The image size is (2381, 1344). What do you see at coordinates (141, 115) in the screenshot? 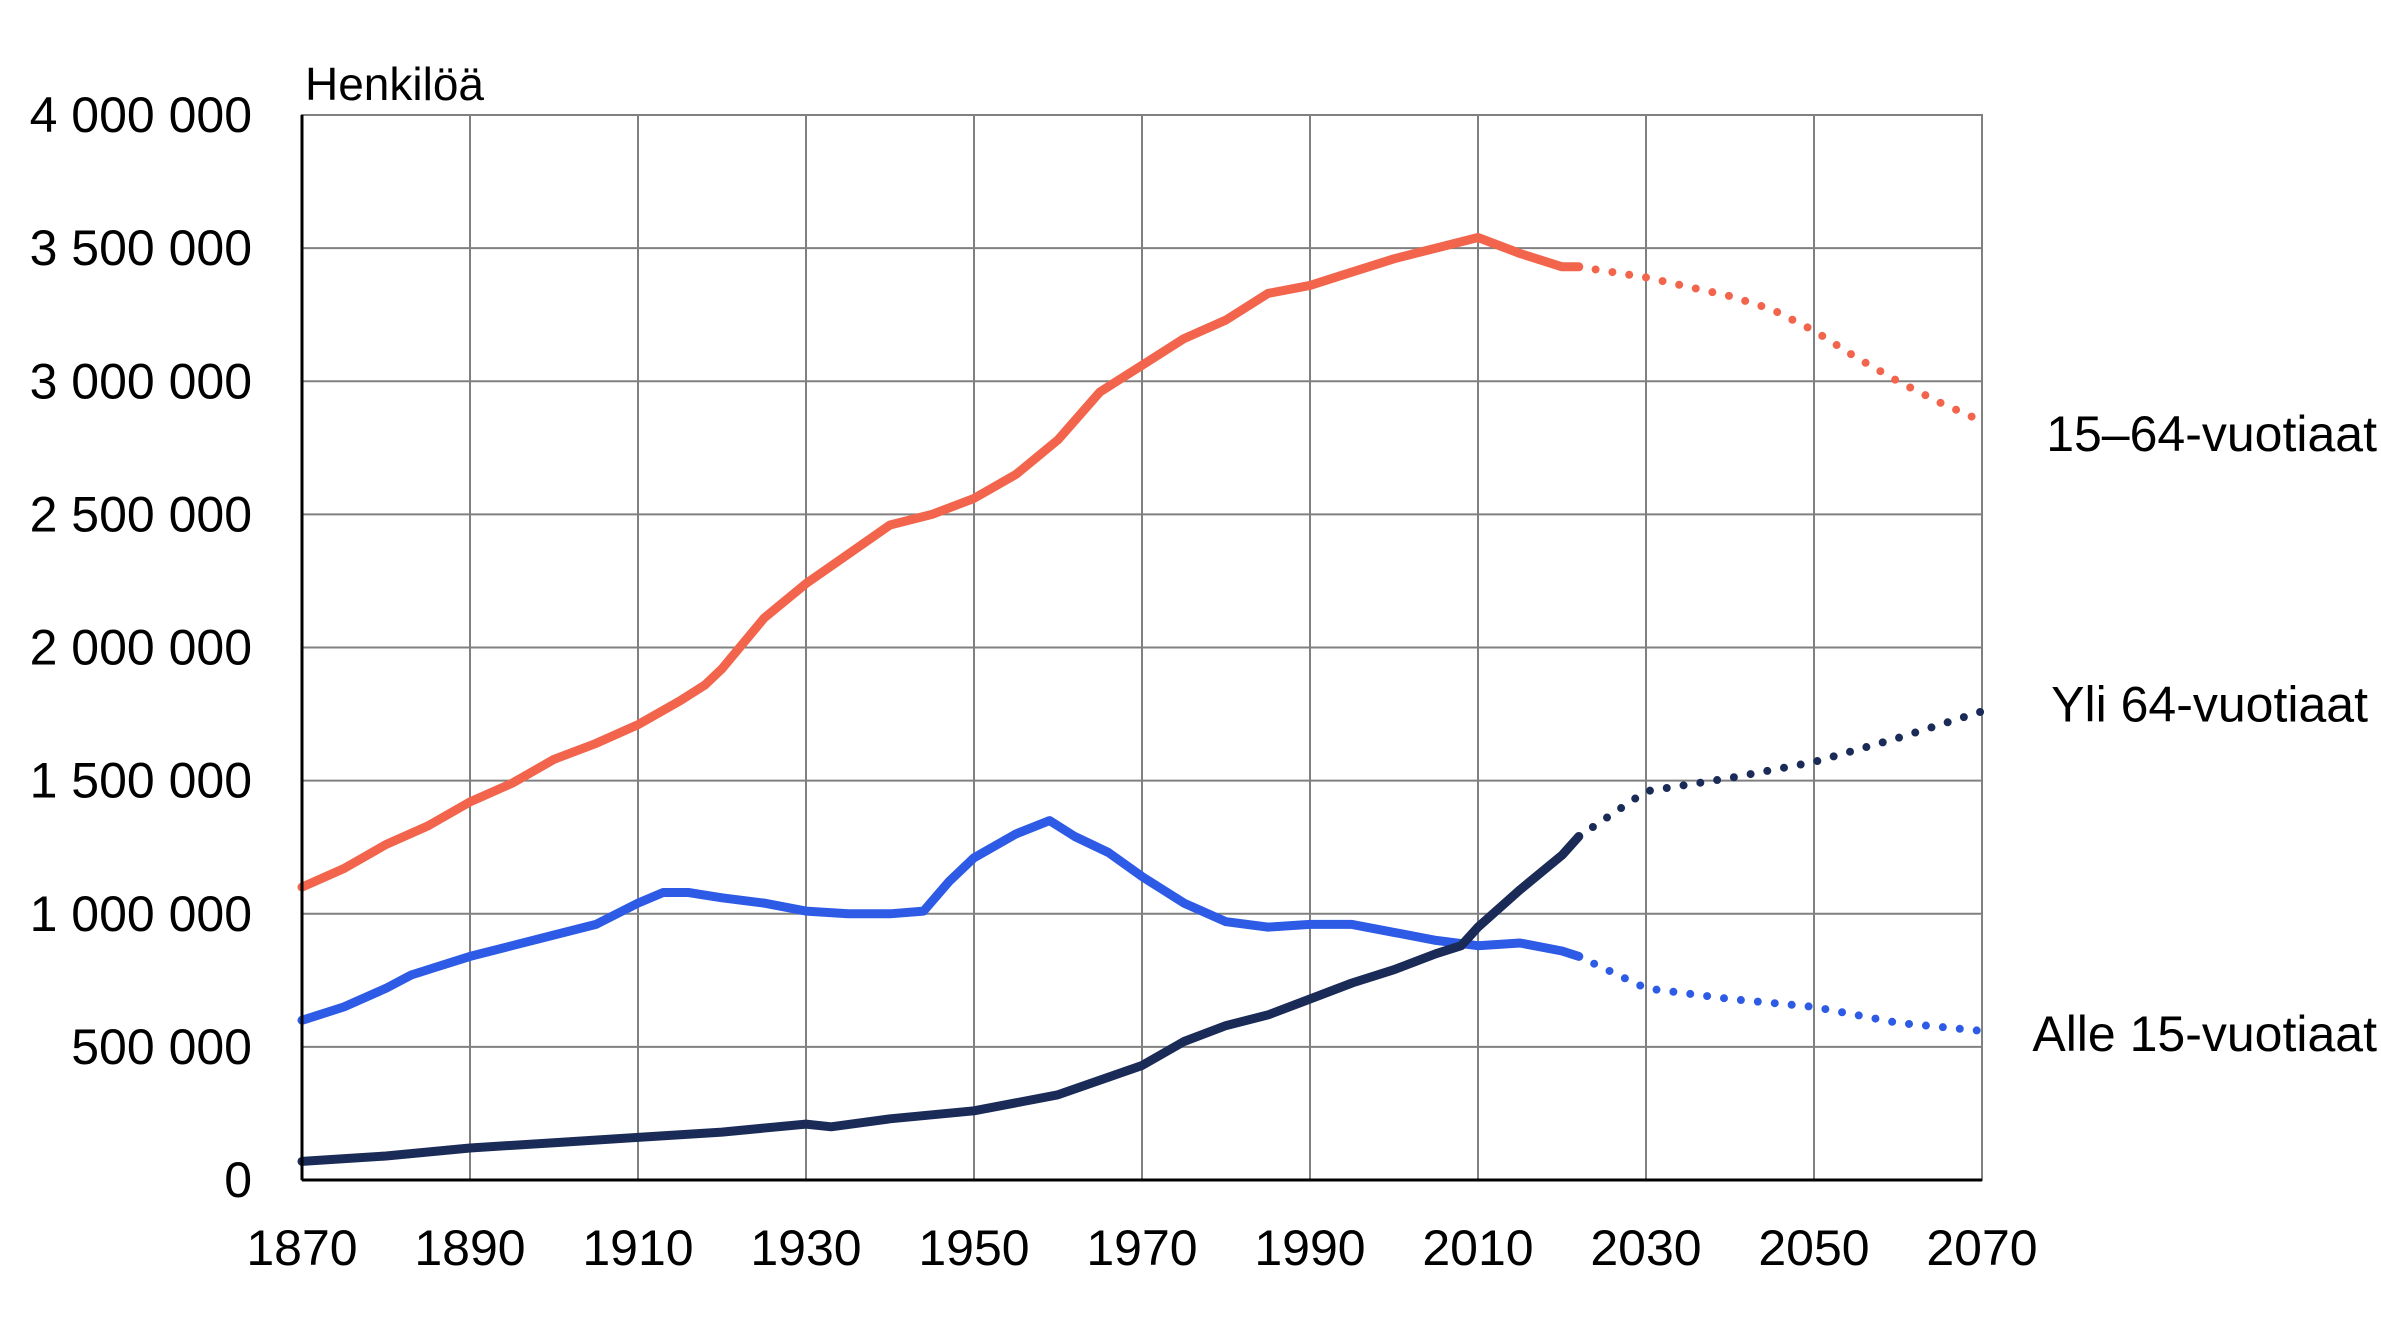
I see `y-tick-label: 4 000 000` at bounding box center [141, 115].